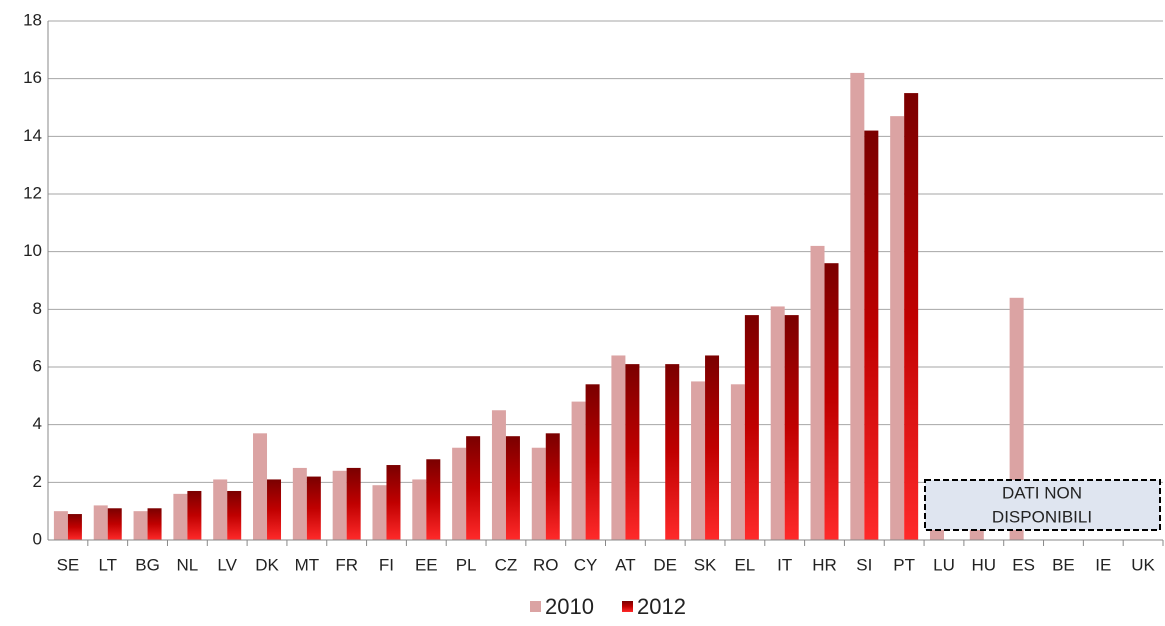 This screenshot has height=626, width=1165. Describe the element at coordinates (744, 564) in the screenshot. I see `x-tick-label: EL` at that location.